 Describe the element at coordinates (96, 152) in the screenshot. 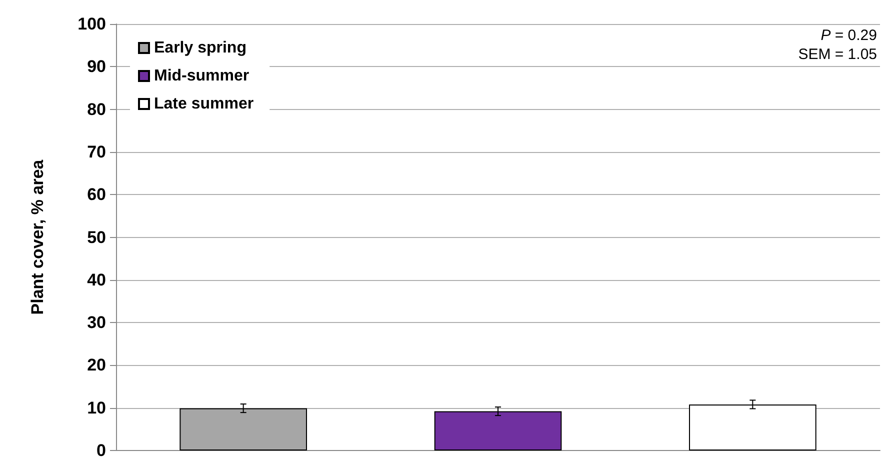

I see `y-tick-label: 70` at that location.